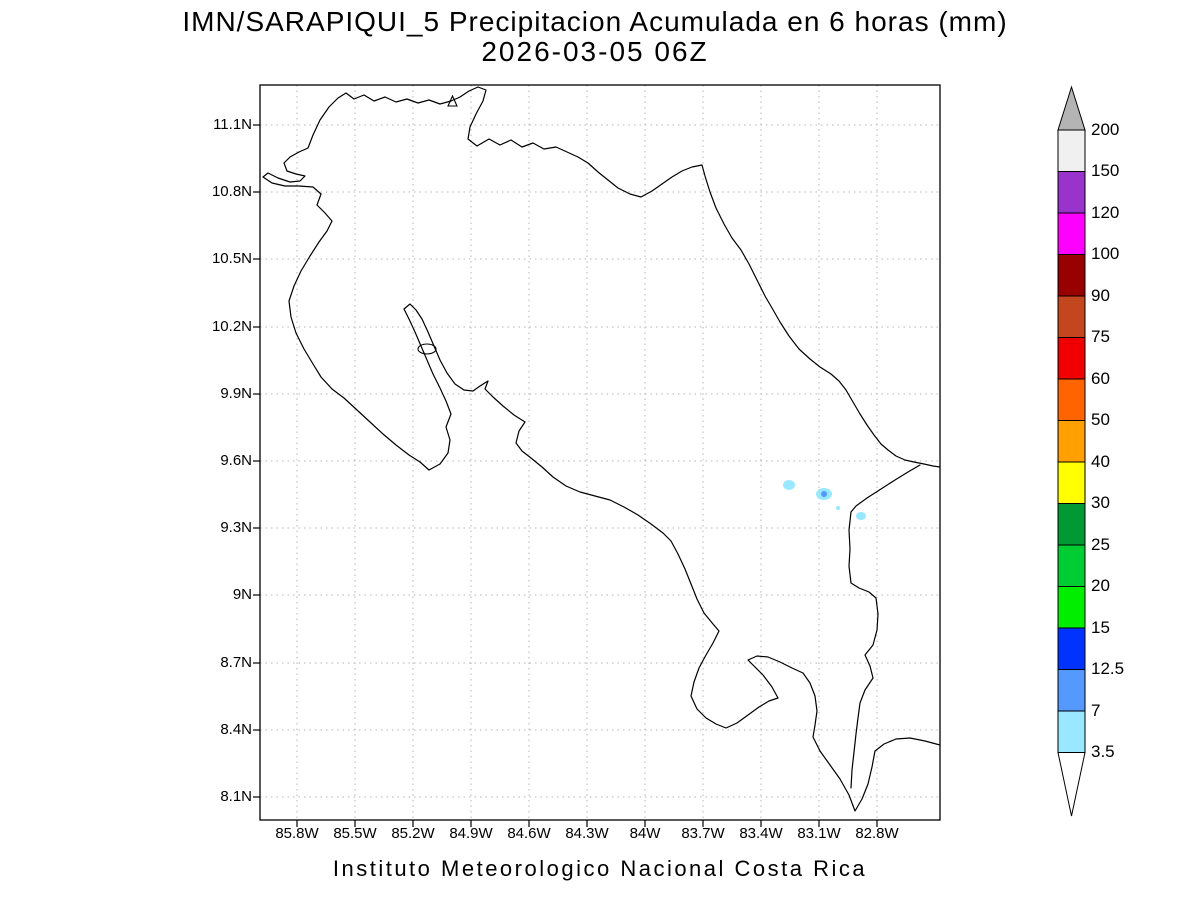  Describe the element at coordinates (1105, 253) in the screenshot. I see `colorbar-label: 100` at that location.